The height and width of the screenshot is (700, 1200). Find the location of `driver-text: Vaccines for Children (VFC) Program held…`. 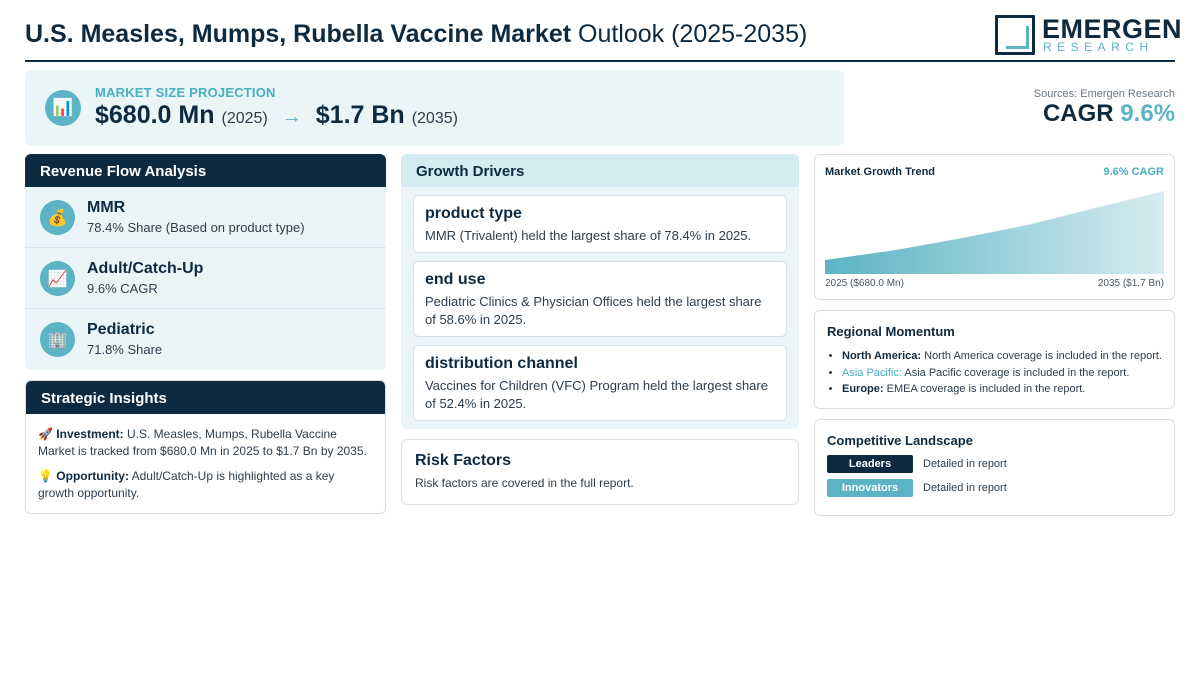

driver-text: Vaccines for Children (VFC) Program held… is located at coordinates (596, 394).